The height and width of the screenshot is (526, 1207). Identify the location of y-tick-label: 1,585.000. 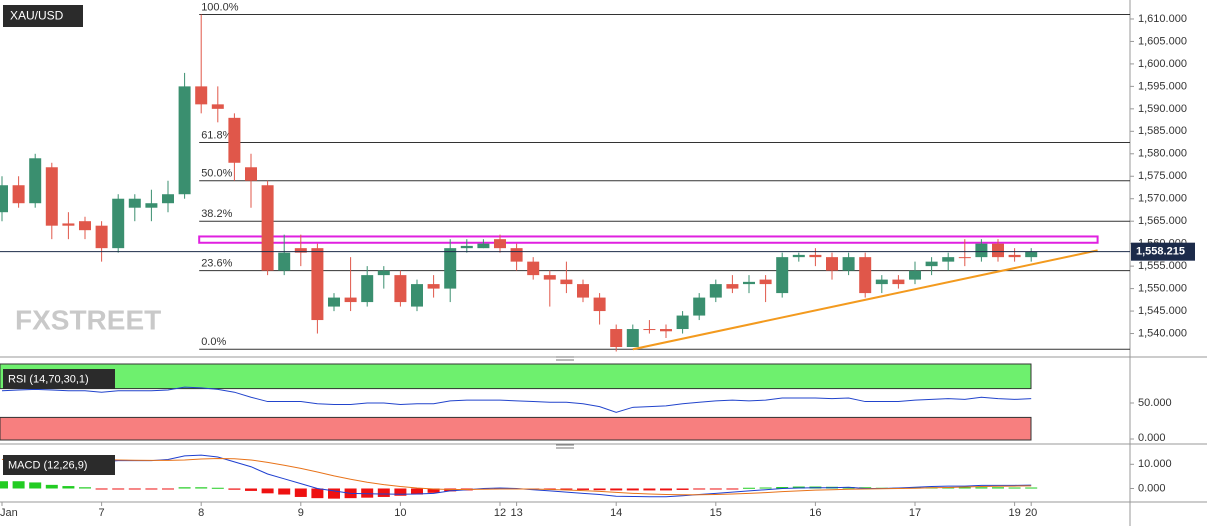
(1162, 131).